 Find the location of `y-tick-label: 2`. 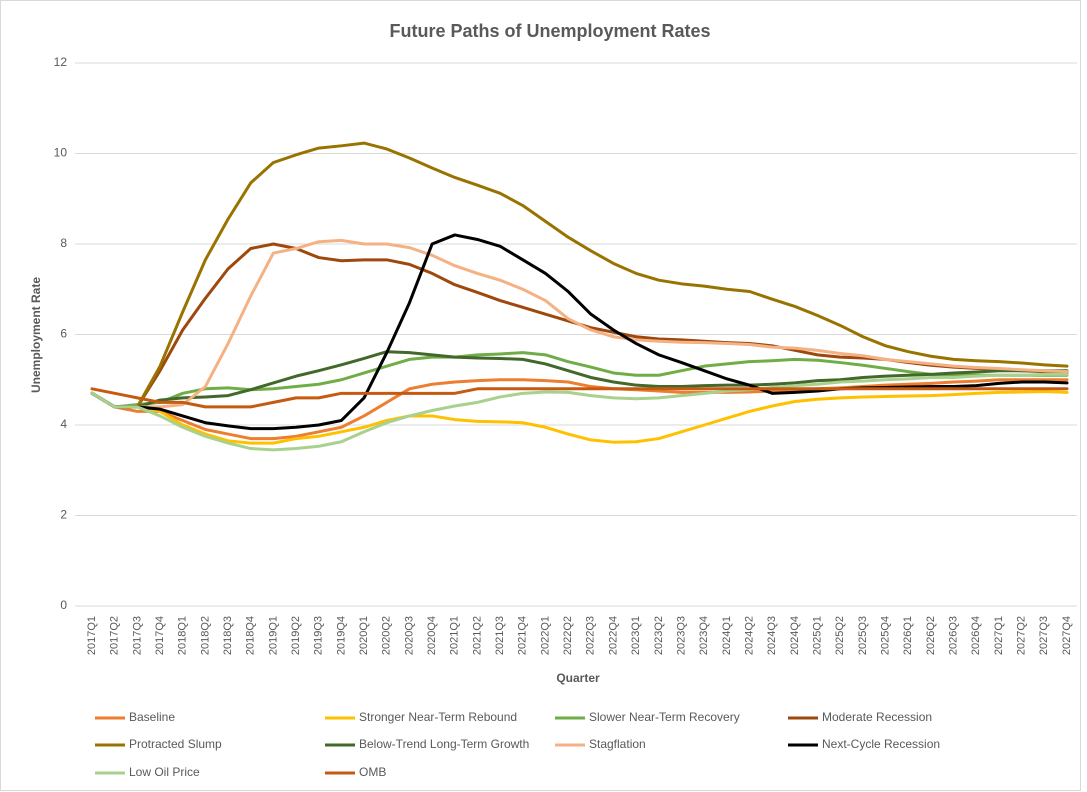

y-tick-label: 2 is located at coordinates (63, 515).